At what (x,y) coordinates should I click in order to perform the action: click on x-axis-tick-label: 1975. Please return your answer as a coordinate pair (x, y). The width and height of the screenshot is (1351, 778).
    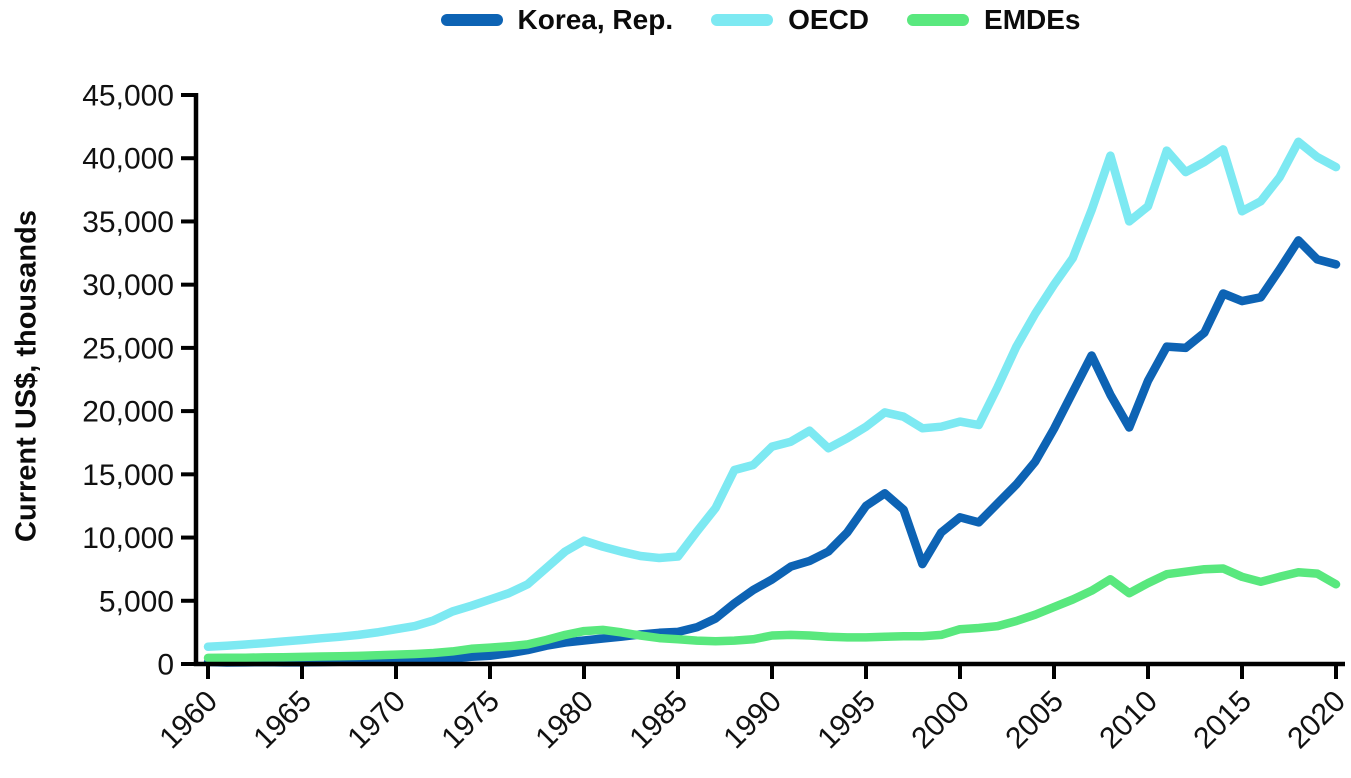
    Looking at the image, I should click on (470, 720).